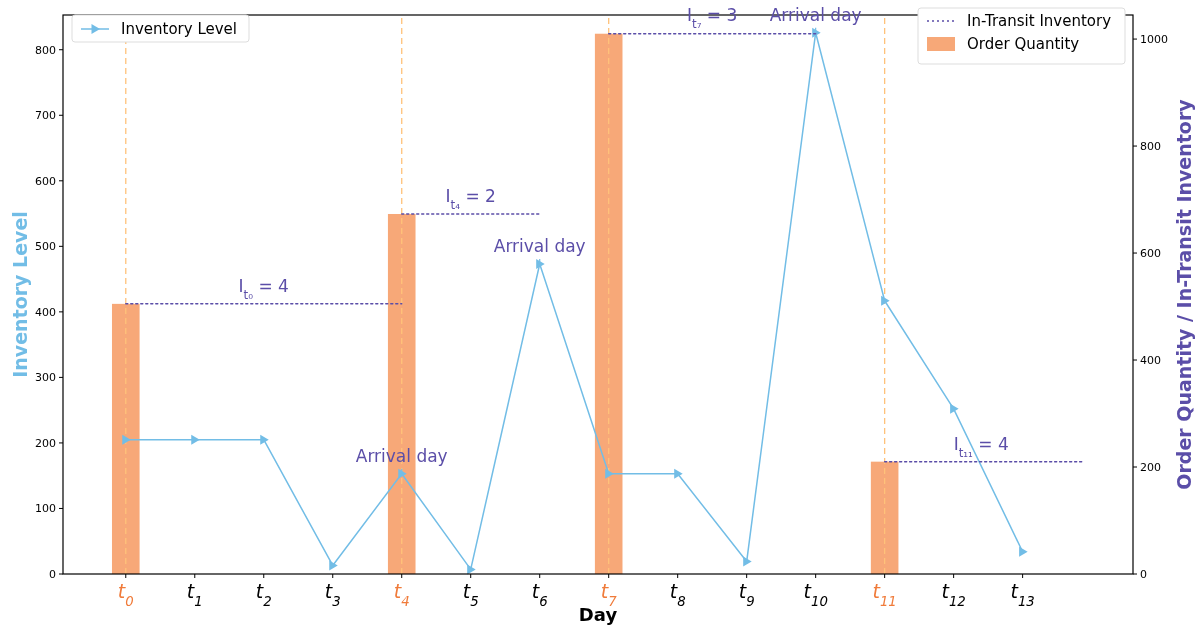  I want to click on y2-tick-label: 600, so click(1150, 254).